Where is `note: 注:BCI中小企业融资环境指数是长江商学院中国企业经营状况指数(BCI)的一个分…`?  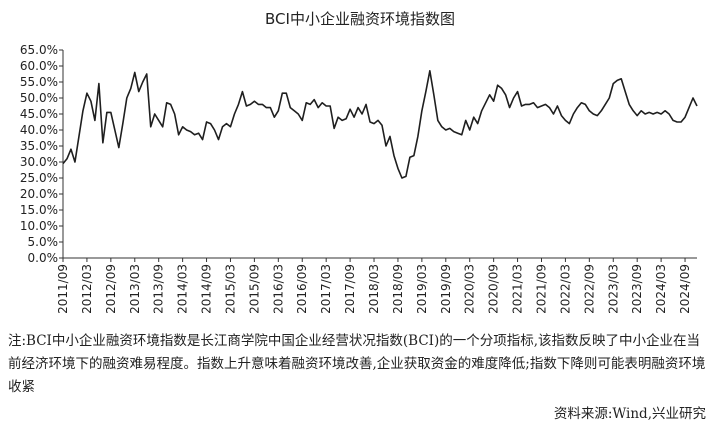 note: 注:BCI中小企业融资环境指数是长江商学院中国企业经营状况指数(BCI)的一个分… is located at coordinates (357, 364).